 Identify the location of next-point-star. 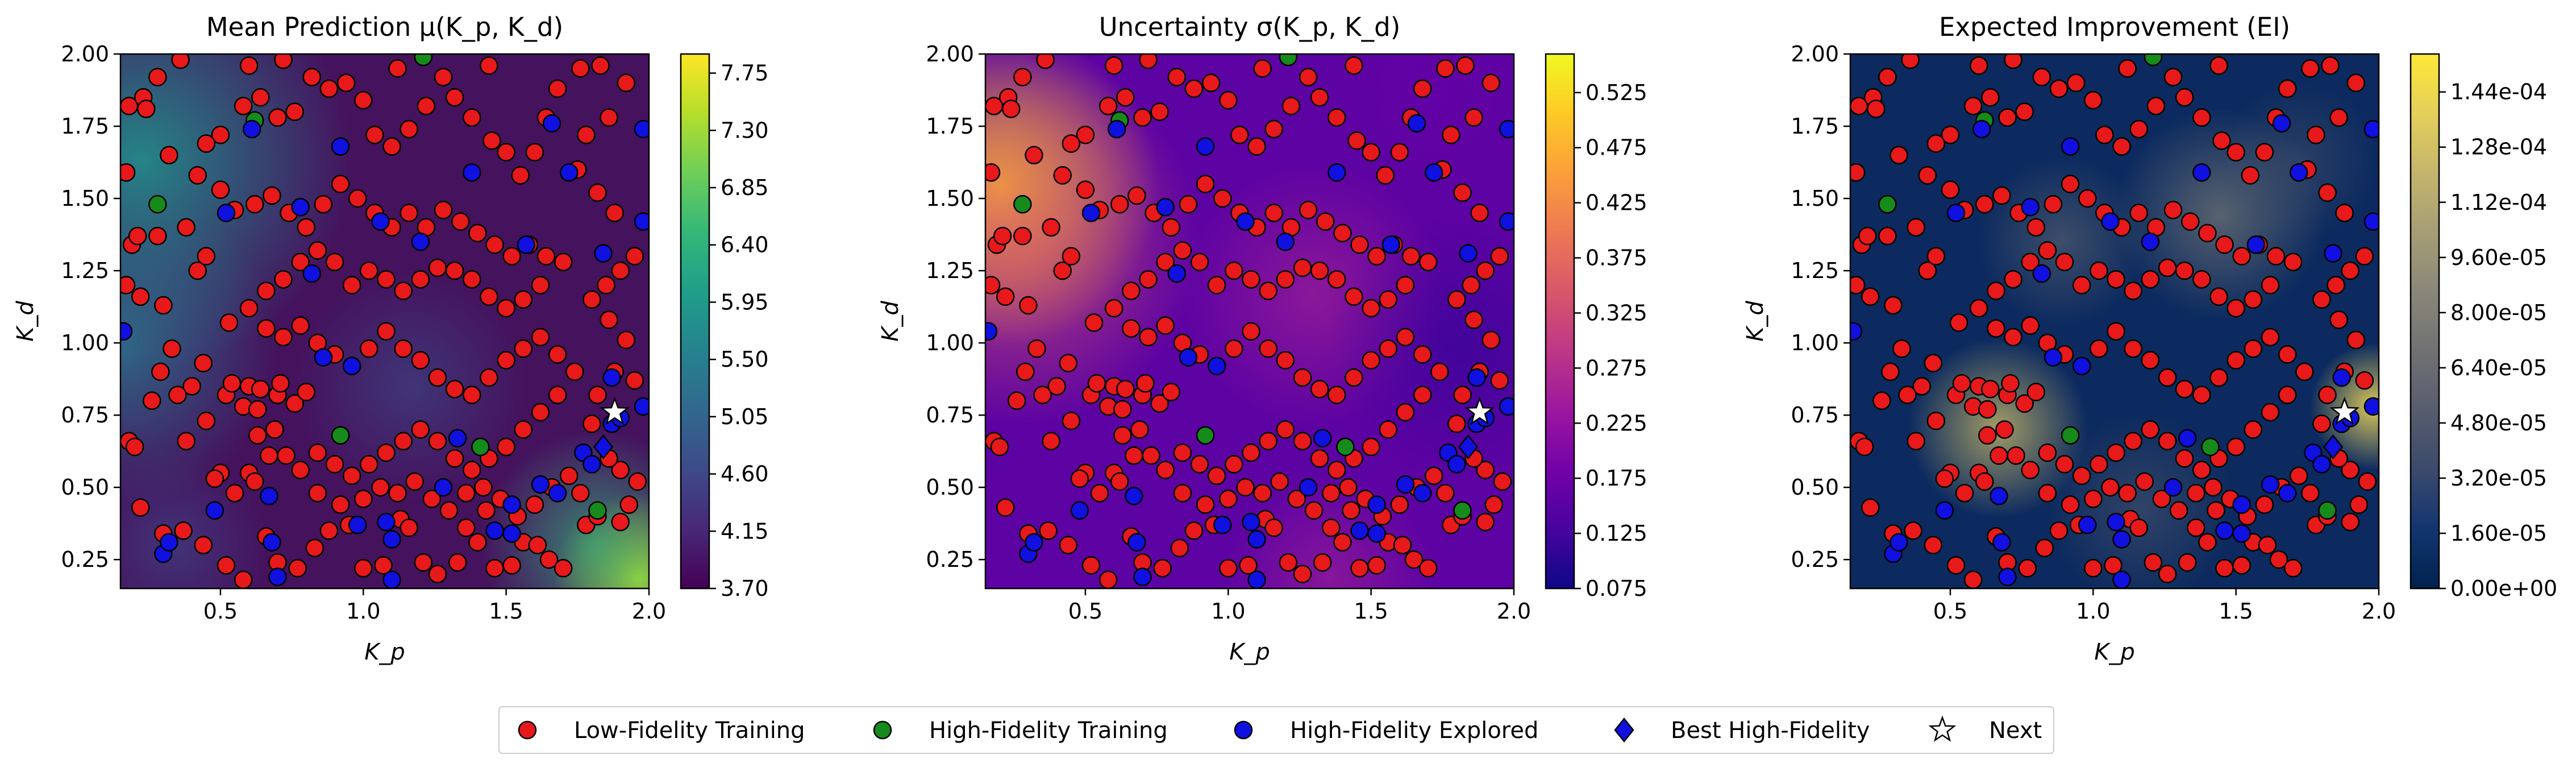
(615, 410).